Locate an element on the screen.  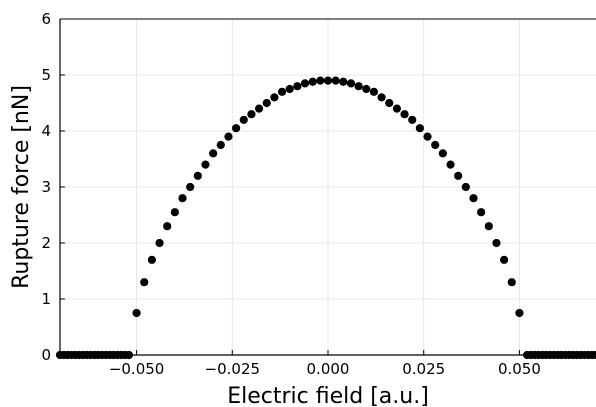
x-tick-label: −0.025 is located at coordinates (233, 369).